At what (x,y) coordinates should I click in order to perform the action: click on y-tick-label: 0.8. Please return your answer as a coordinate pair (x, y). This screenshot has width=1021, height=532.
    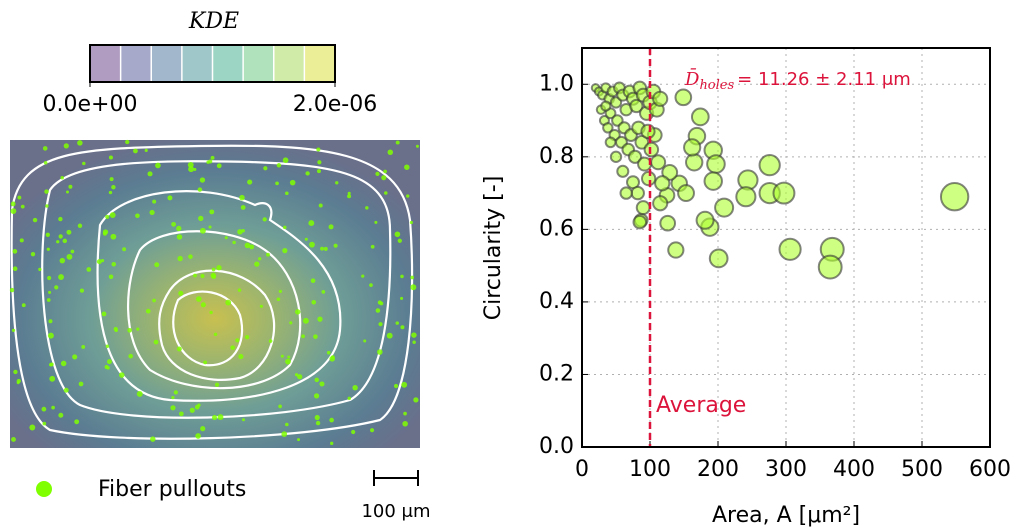
    Looking at the image, I should click on (556, 156).